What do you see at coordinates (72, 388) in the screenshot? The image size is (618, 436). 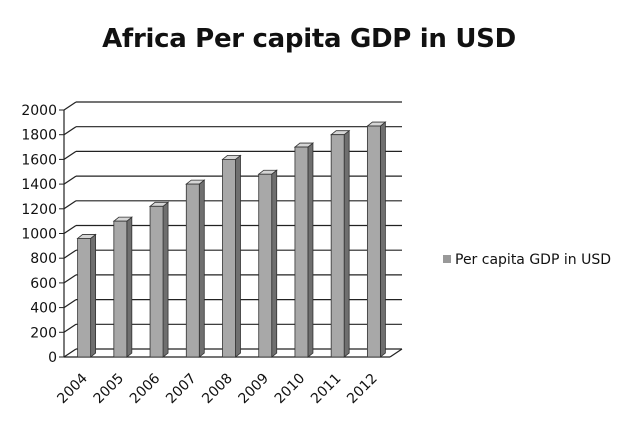 I see `x-tick-label: 2004` at bounding box center [72, 388].